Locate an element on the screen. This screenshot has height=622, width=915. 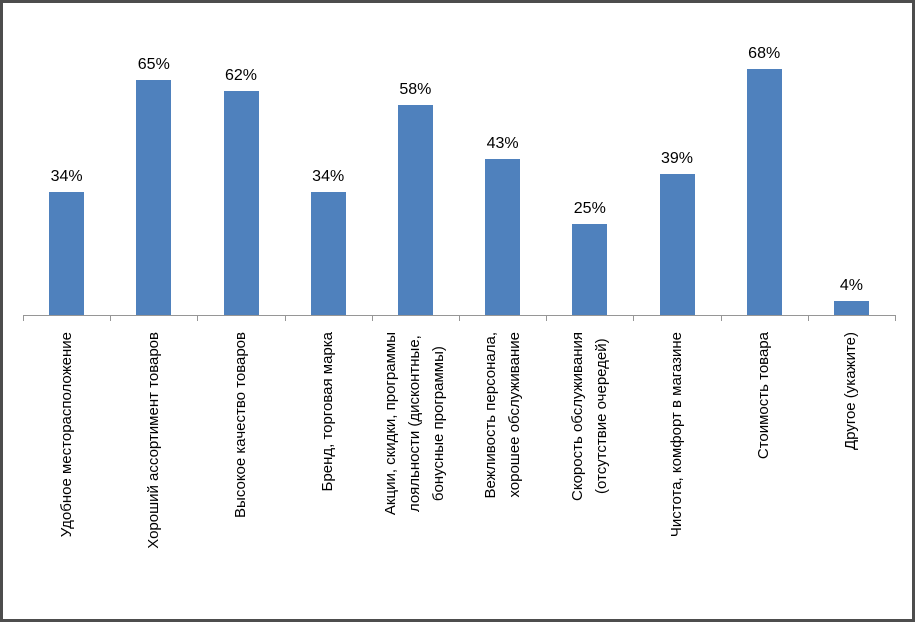
bar-value-label: 68% is located at coordinates (764, 53).